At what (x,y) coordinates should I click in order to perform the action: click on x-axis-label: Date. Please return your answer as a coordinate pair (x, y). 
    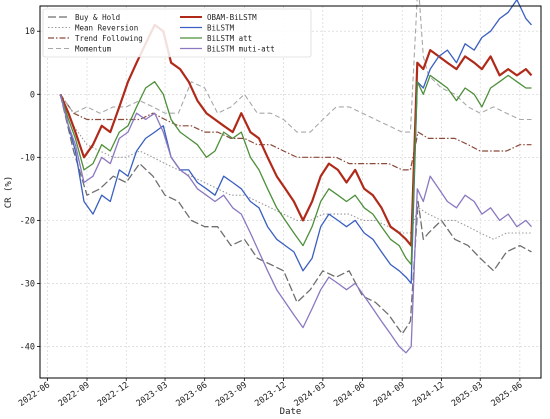
    Looking at the image, I should click on (291, 412).